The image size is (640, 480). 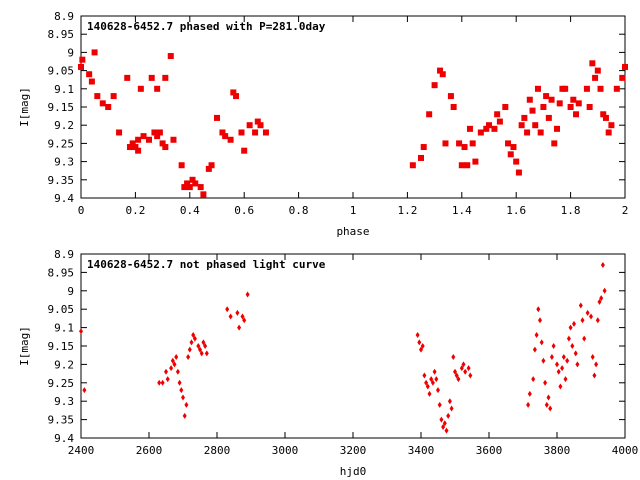 What do you see at coordinates (135, 210) in the screenshot?
I see `x-tick-label: 0.2` at bounding box center [135, 210].